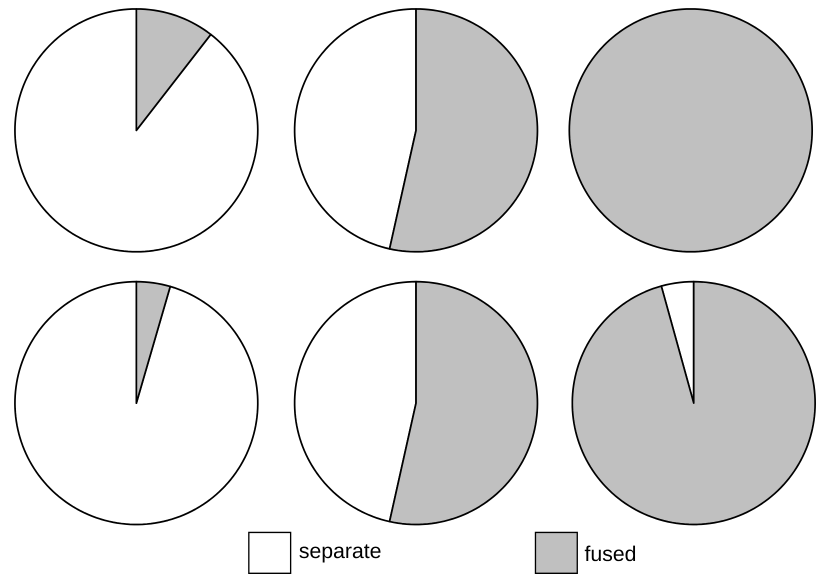  Describe the element at coordinates (340, 553) in the screenshot. I see `legend-label: separate` at that location.